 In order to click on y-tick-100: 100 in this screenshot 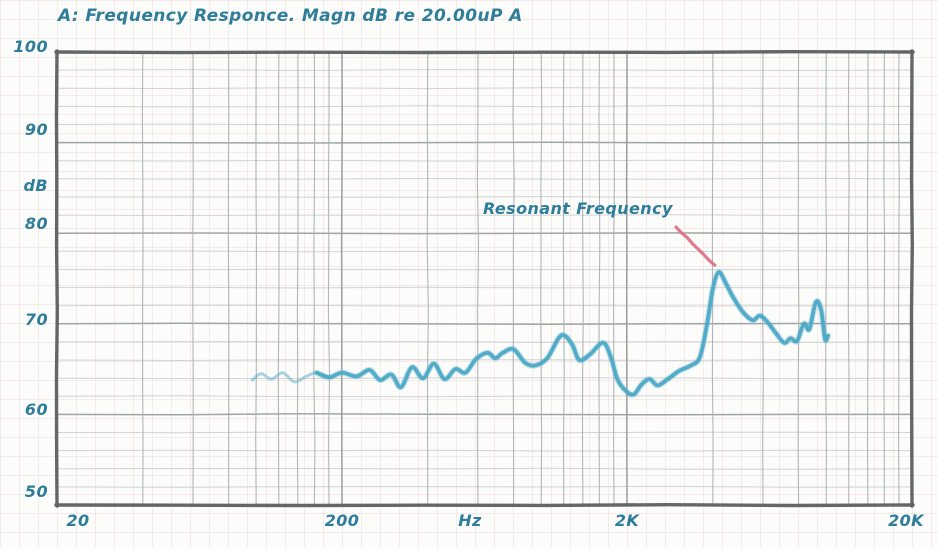, I will do `click(30, 46)`.